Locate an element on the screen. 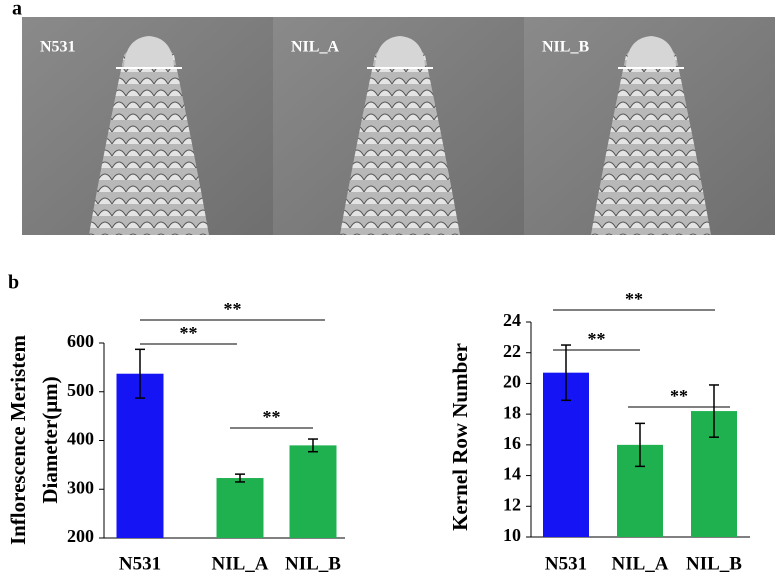  image-label: NIL_B is located at coordinates (565, 47).